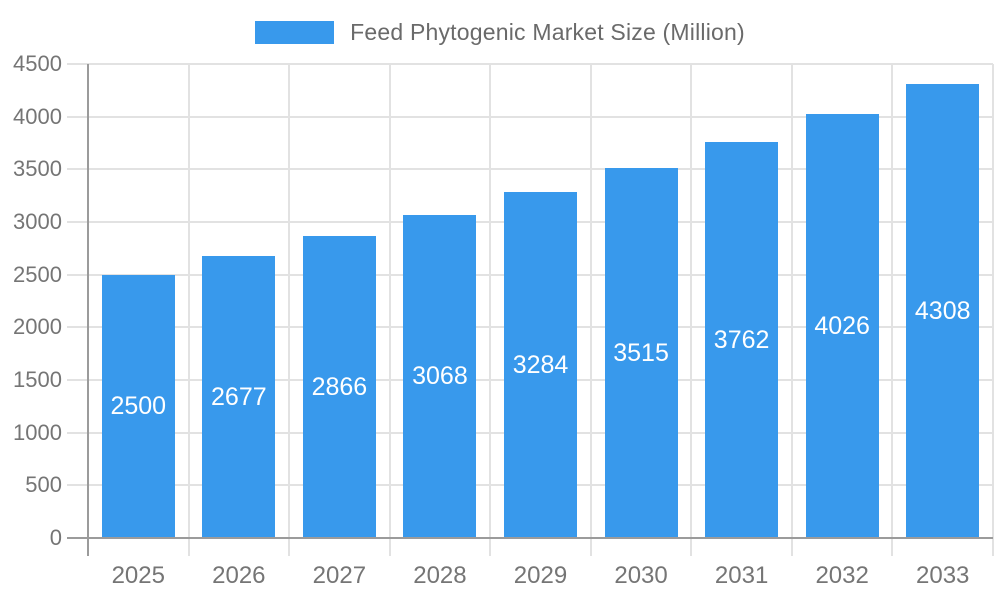  Describe the element at coordinates (37, 169) in the screenshot. I see `y-tick-label: 3500` at that location.